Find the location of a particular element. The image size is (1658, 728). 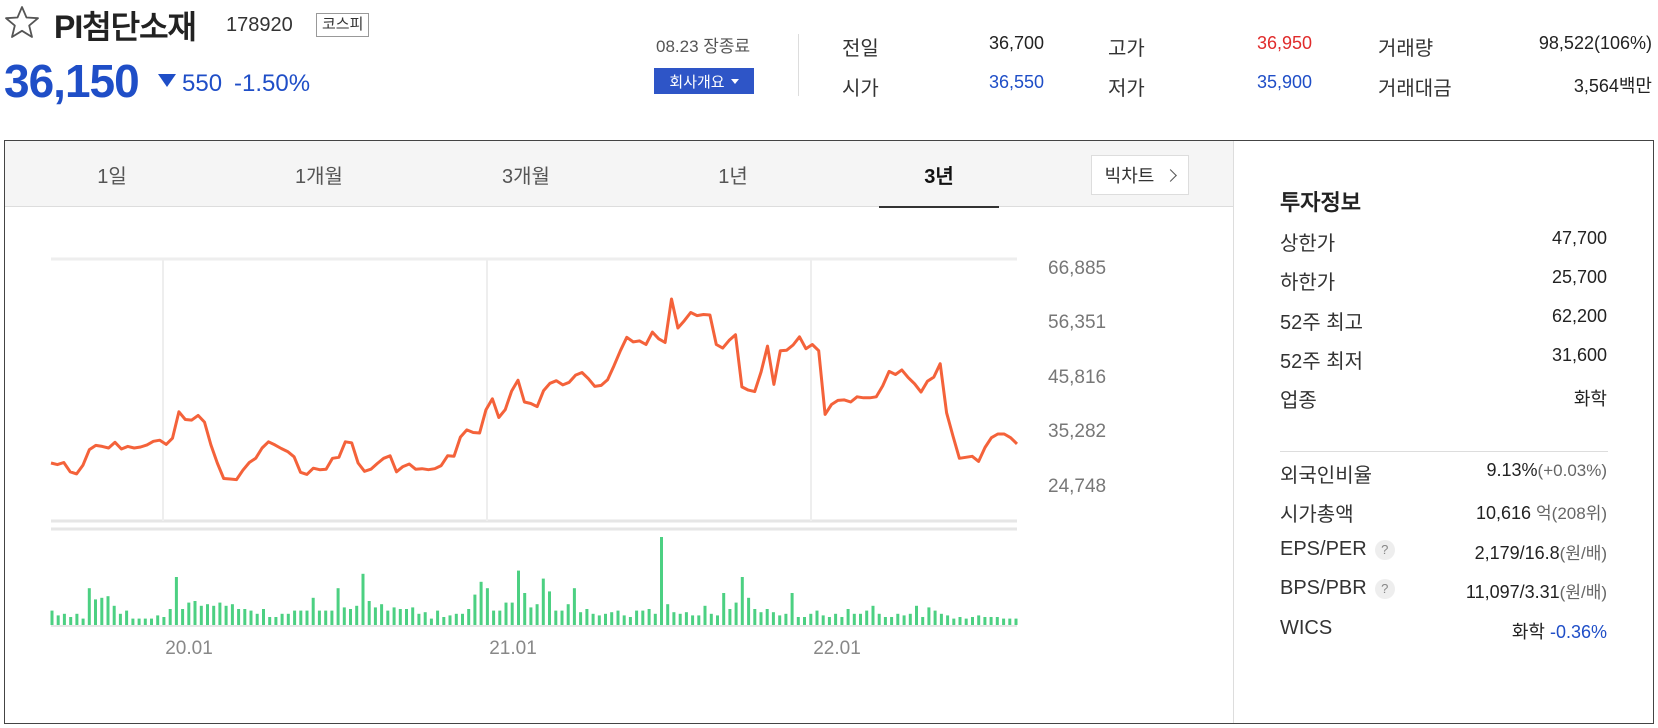

company-overview-button: 회사개요 is located at coordinates (704, 81).